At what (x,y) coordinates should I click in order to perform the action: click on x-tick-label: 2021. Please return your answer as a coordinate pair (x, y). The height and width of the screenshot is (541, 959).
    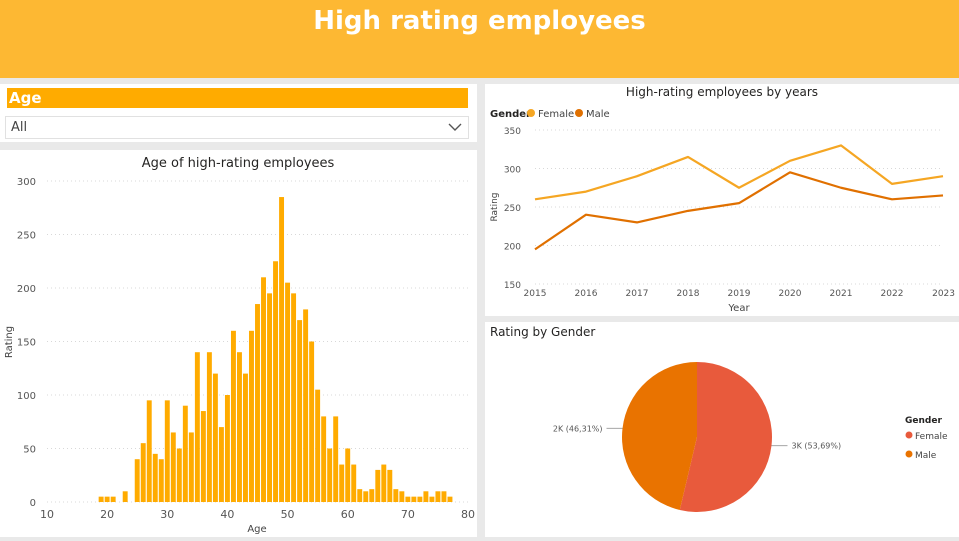
    Looking at the image, I should click on (841, 294).